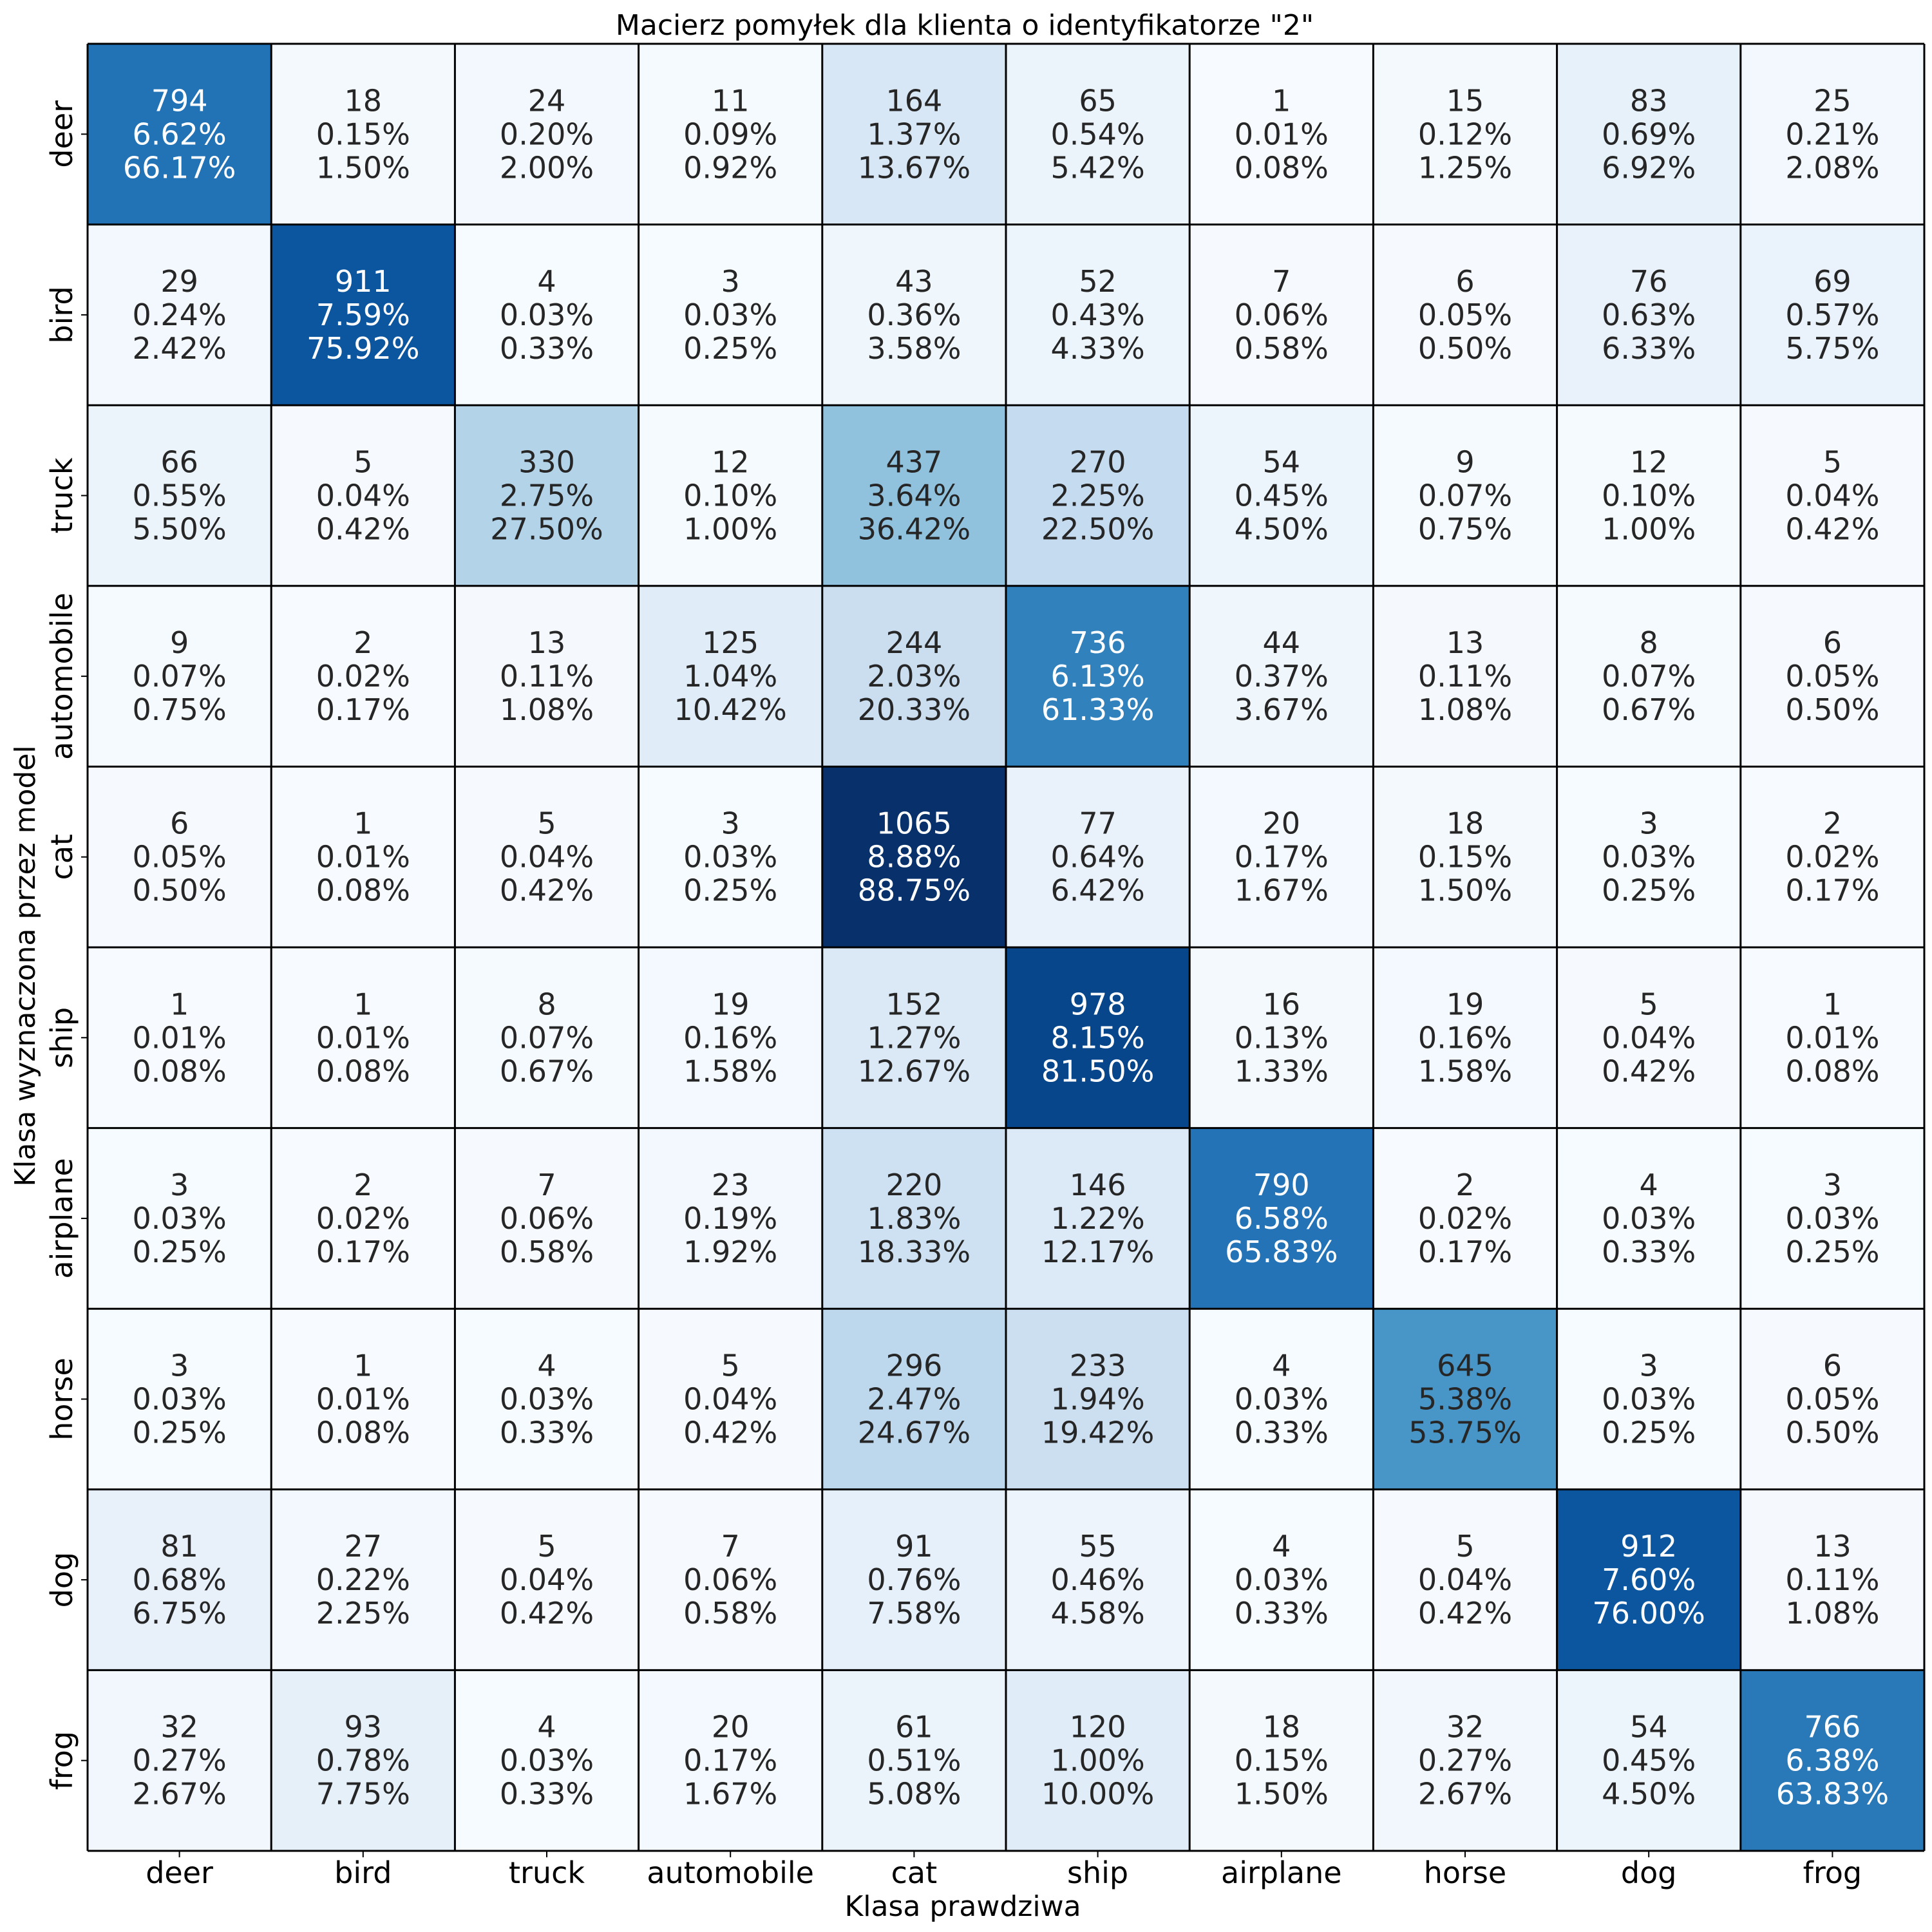 Image resolution: width=1932 pixels, height=1932 pixels. What do you see at coordinates (363, 676) in the screenshot?
I see `cell-label: 2 0.02% 0.17%` at bounding box center [363, 676].